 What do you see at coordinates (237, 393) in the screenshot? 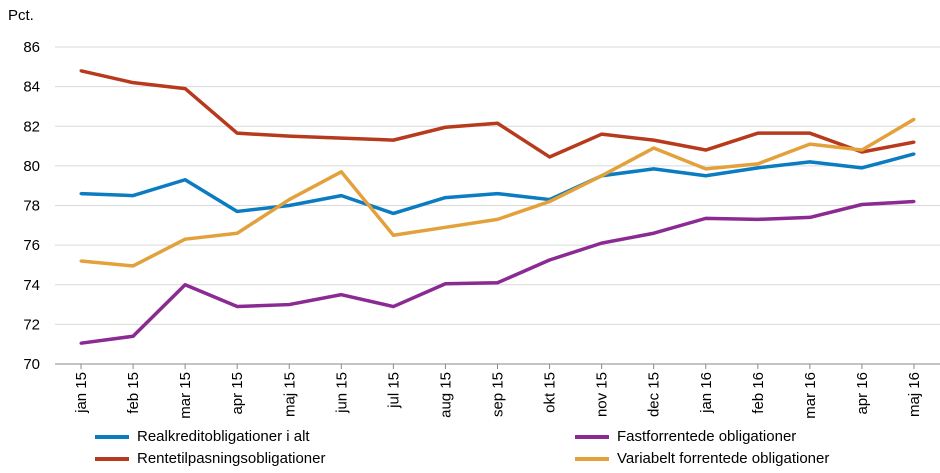
I see `x-tick-label: apr 15` at bounding box center [237, 393].